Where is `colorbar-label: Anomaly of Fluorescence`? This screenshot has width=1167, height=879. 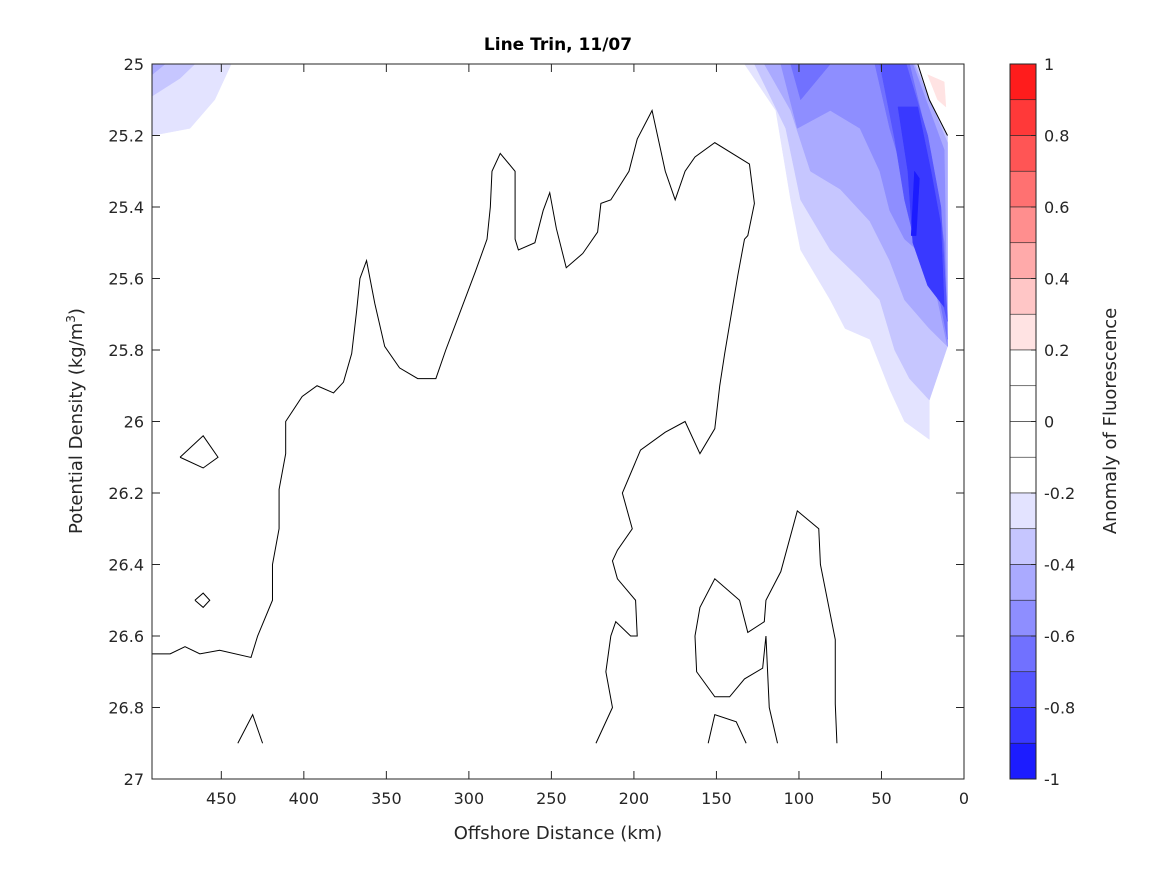
colorbar-label: Anomaly of Fluorescence is located at coordinates (1110, 421).